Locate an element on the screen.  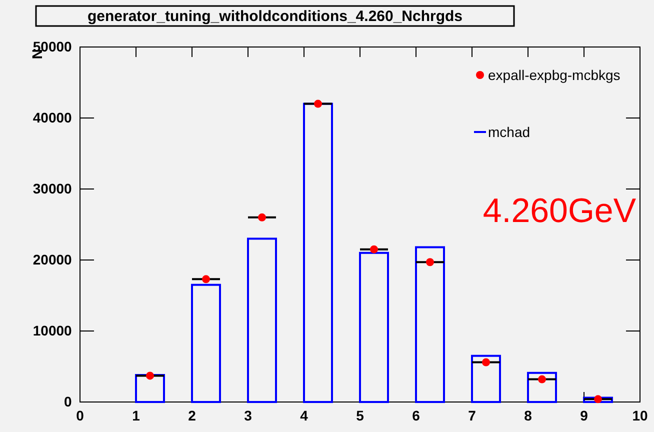
annotation: 4.260GeV is located at coordinates (559, 211).